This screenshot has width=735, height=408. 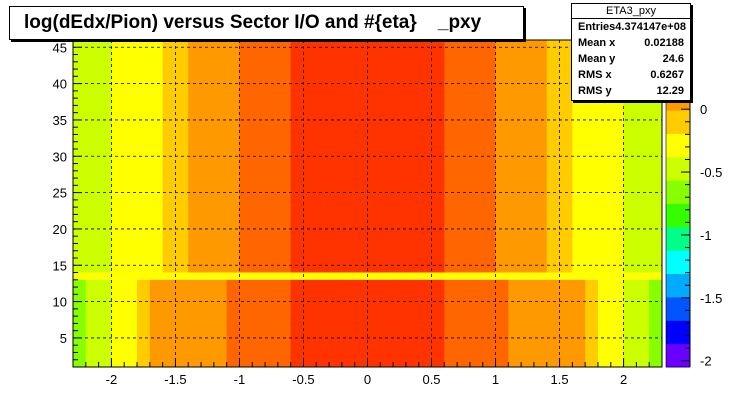 What do you see at coordinates (623, 379) in the screenshot?
I see `x-tick-label: 2` at bounding box center [623, 379].